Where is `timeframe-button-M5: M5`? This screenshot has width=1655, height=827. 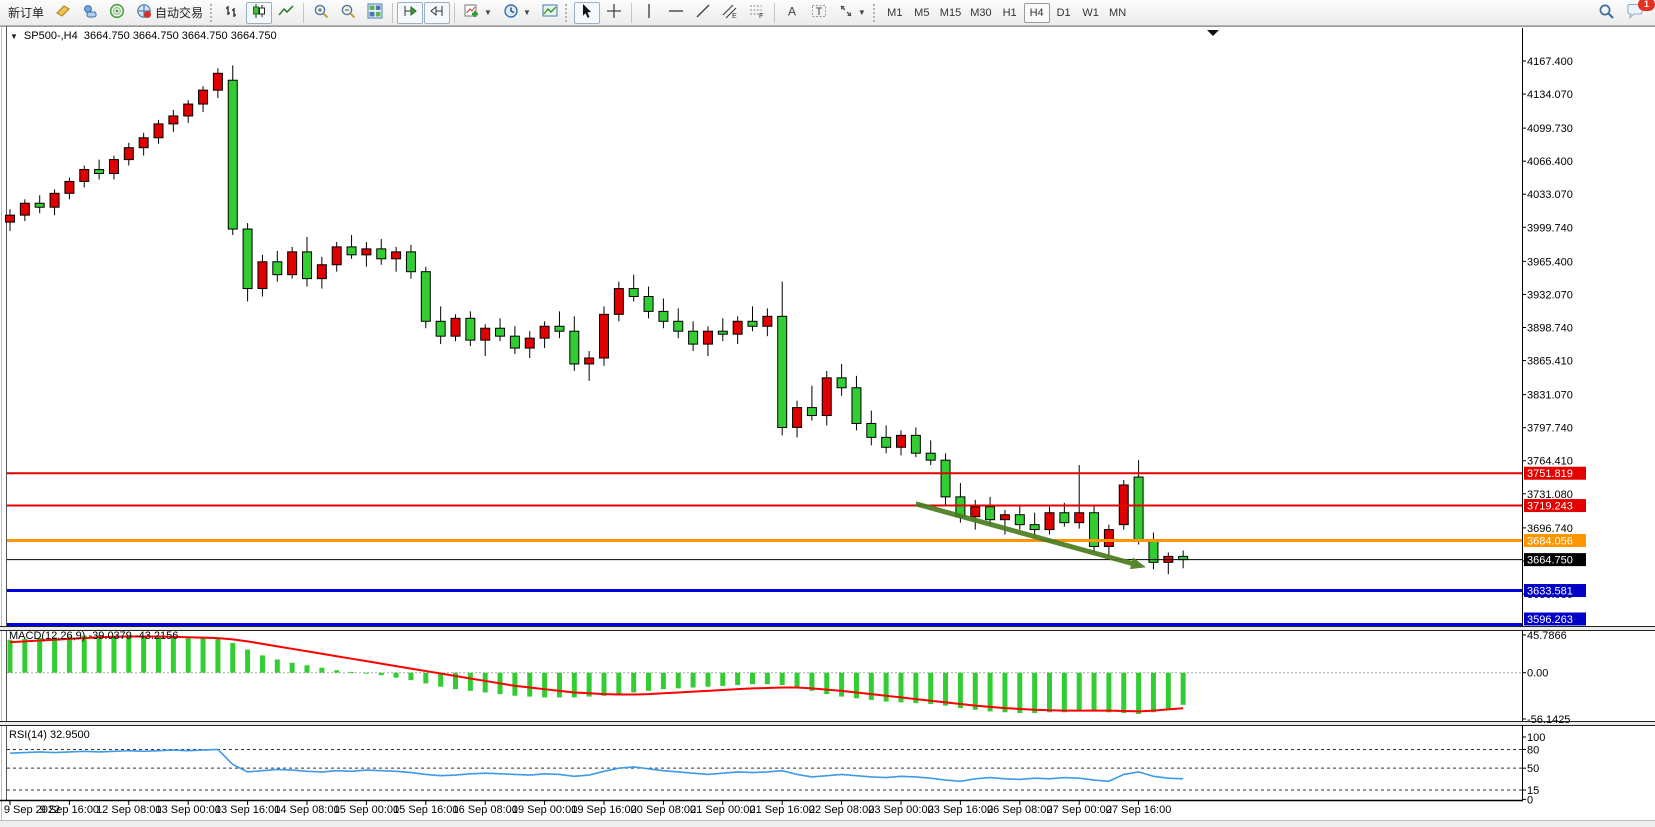 timeframe-button-M5: M5 is located at coordinates (922, 12).